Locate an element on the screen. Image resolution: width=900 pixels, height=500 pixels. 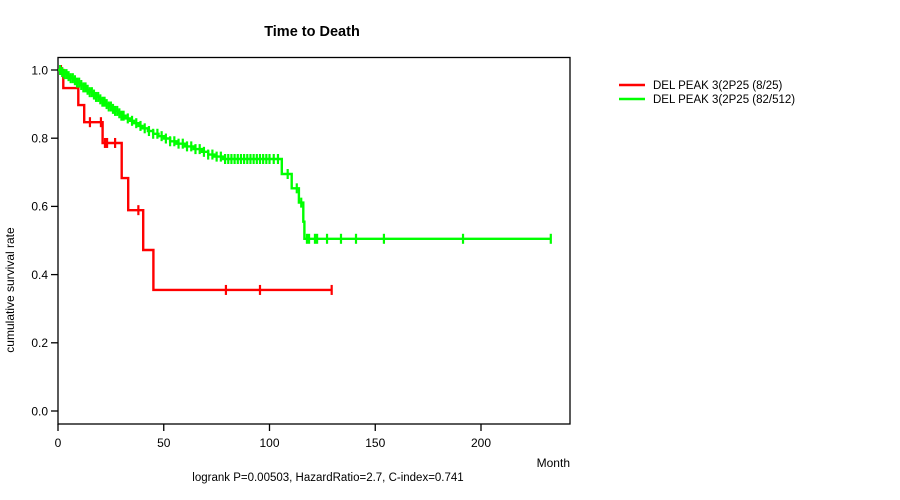
legend-label-green: DEL PEAK 3(2P25 (82/512) is located at coordinates (724, 100).